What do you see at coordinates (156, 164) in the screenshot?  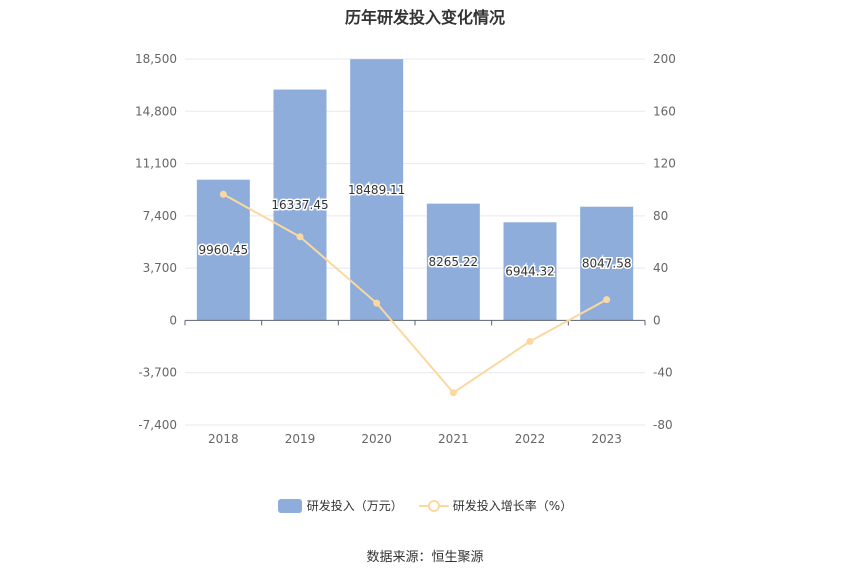 I see `y-left-tick-label: 11,100` at bounding box center [156, 164].